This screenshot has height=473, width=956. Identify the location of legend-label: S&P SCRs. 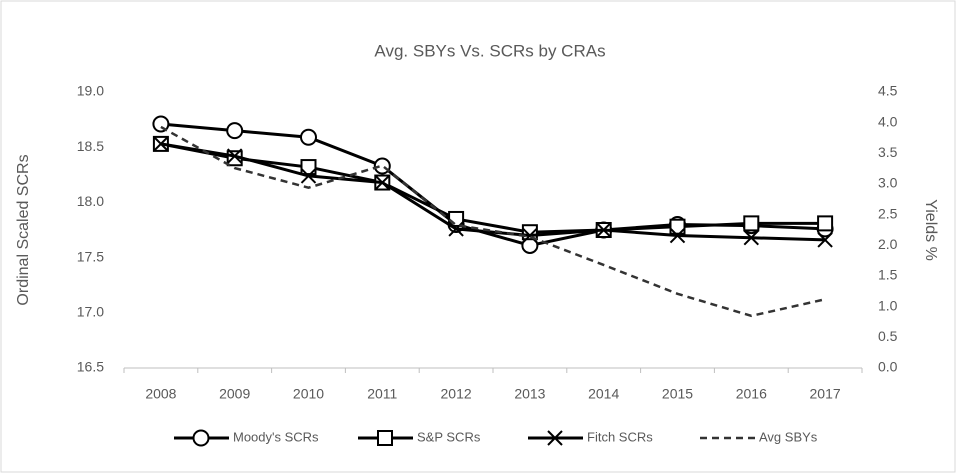
(449, 436).